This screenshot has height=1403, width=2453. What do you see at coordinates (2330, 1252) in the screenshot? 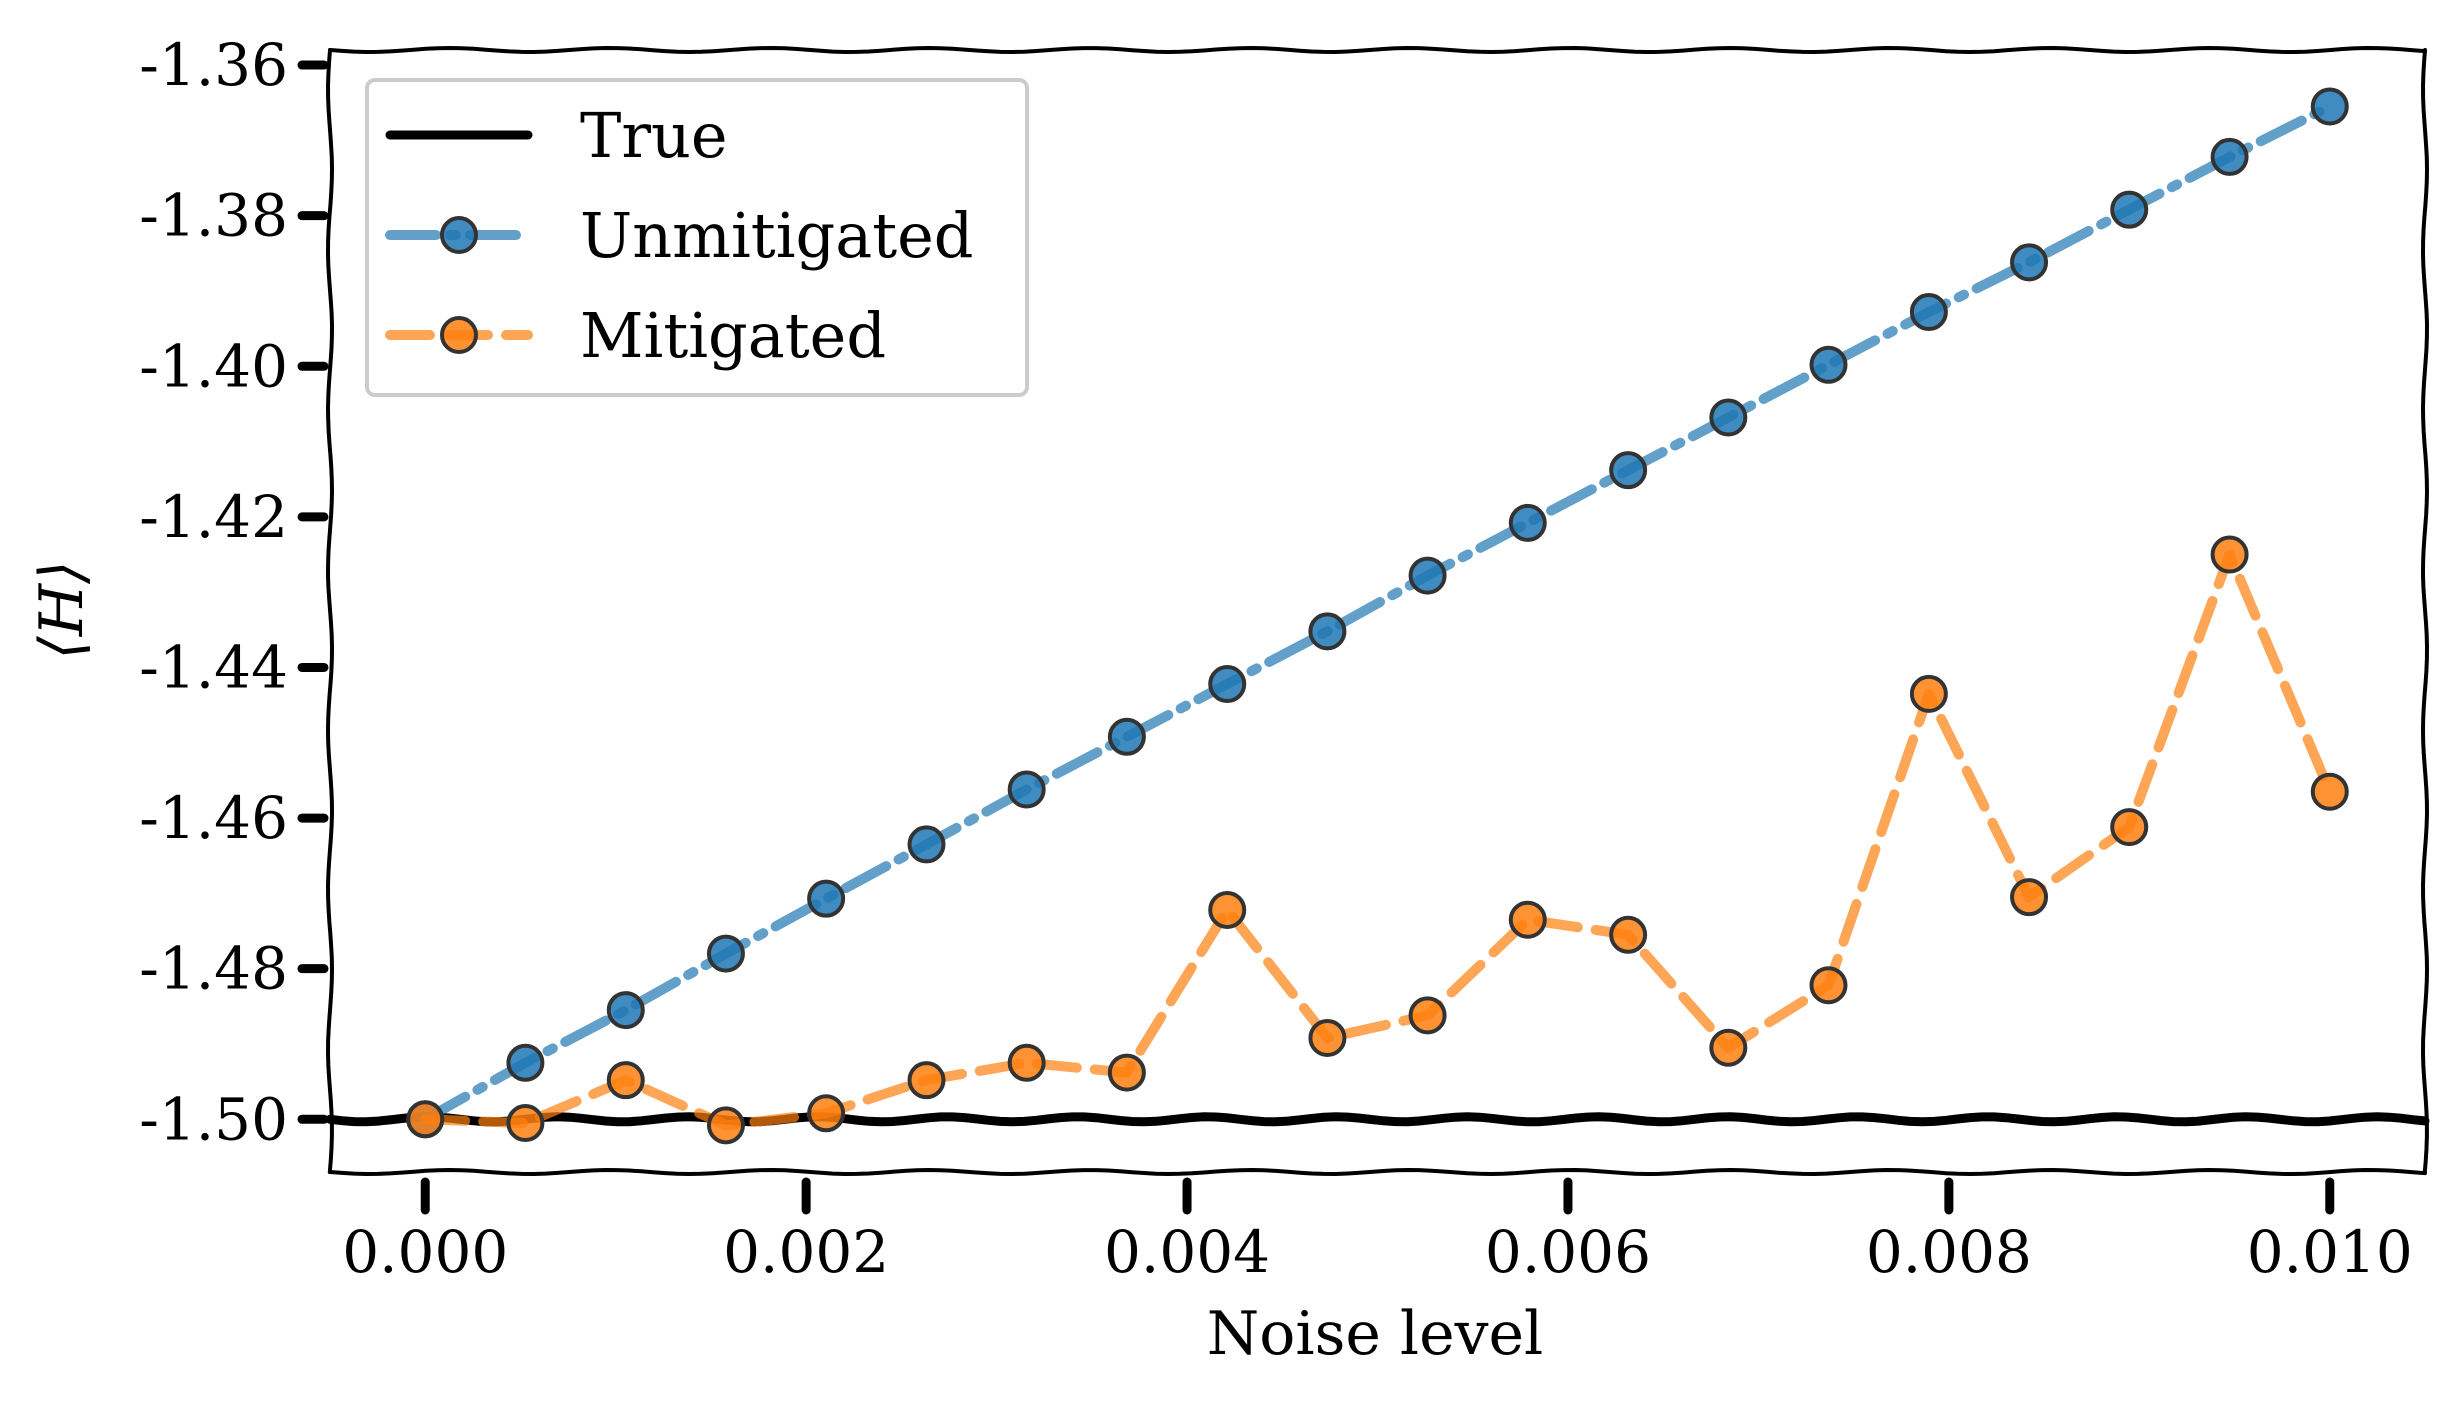
I see `x-tick-label: 0.010` at bounding box center [2330, 1252].